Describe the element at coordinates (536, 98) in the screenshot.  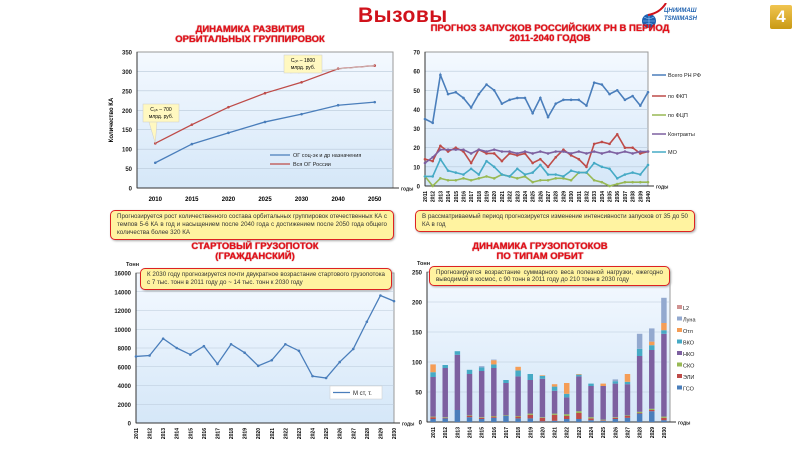
I see `series-line-Всего РН РФ` at that location.